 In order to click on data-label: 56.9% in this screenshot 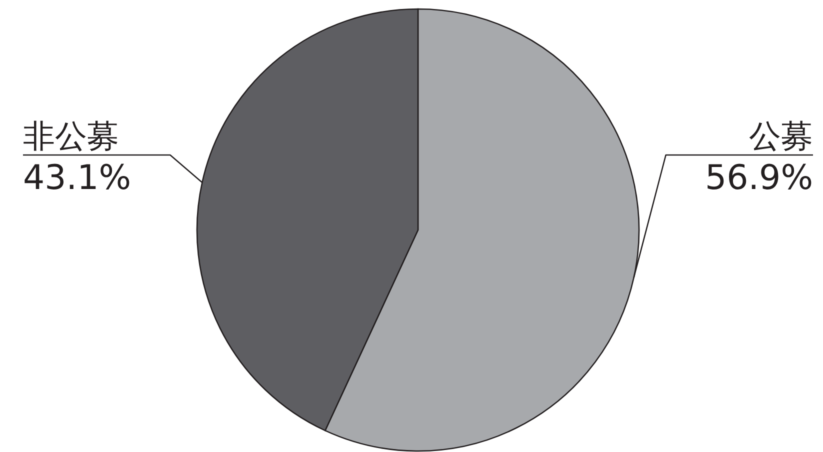, I will do `click(758, 178)`.